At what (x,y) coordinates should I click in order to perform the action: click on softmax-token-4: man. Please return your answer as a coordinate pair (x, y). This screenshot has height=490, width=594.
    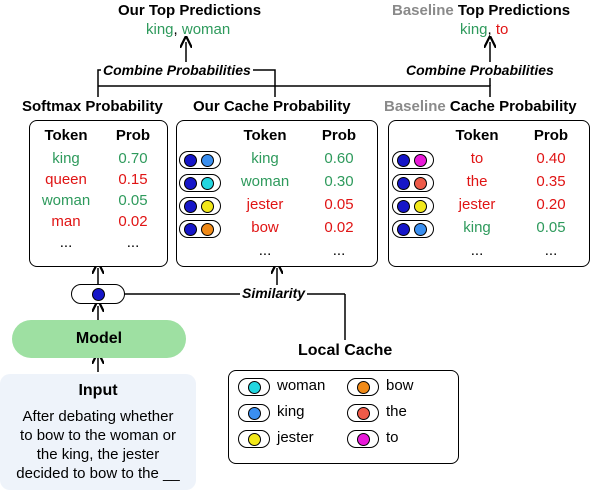
    Looking at the image, I should click on (66, 221).